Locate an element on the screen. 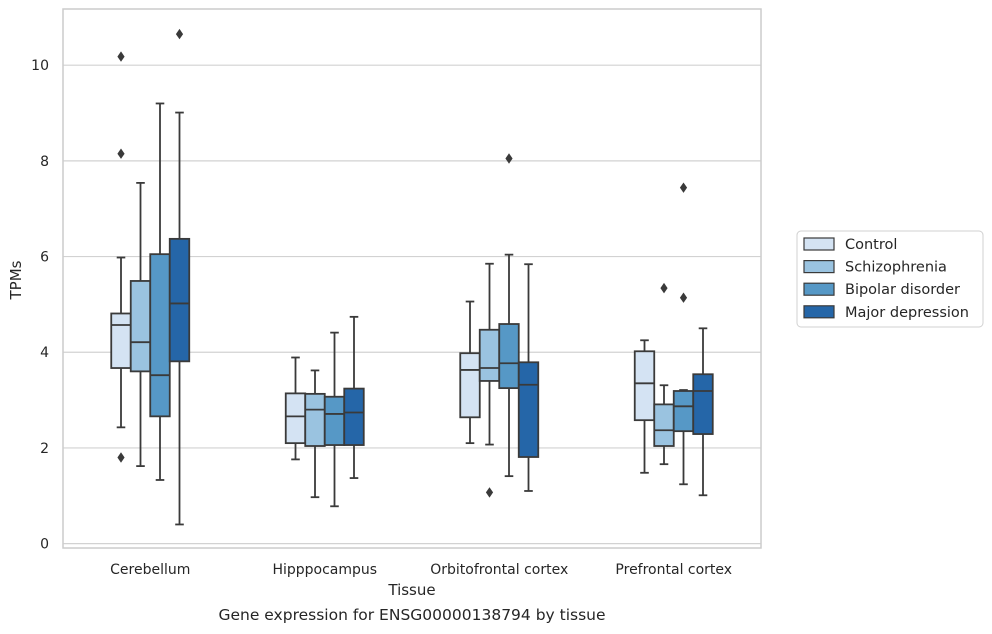 The height and width of the screenshot is (634, 992). legend-label: Major depression is located at coordinates (907, 313).